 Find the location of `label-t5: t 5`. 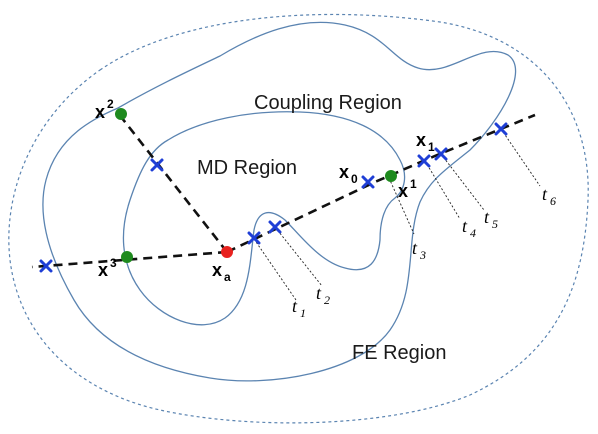

label-t5: t 5 is located at coordinates (491, 219).